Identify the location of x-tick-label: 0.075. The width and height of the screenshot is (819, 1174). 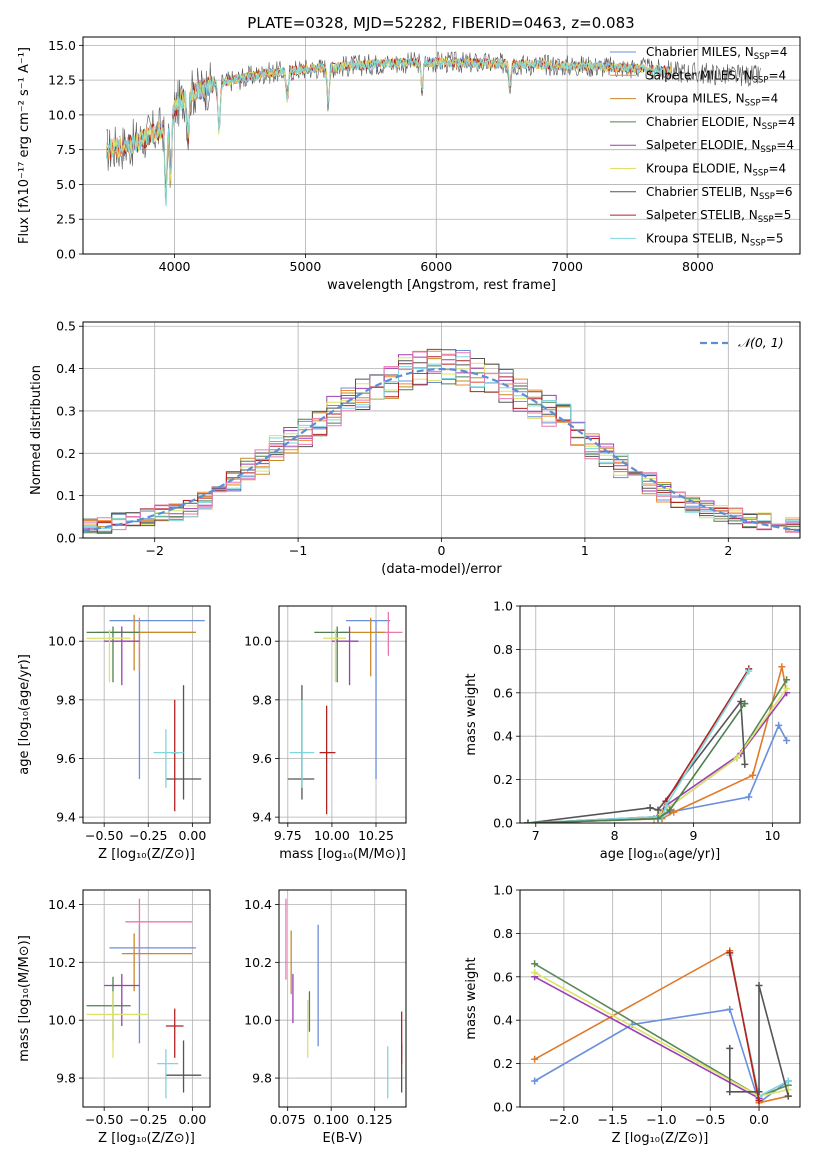
(288, 1119).